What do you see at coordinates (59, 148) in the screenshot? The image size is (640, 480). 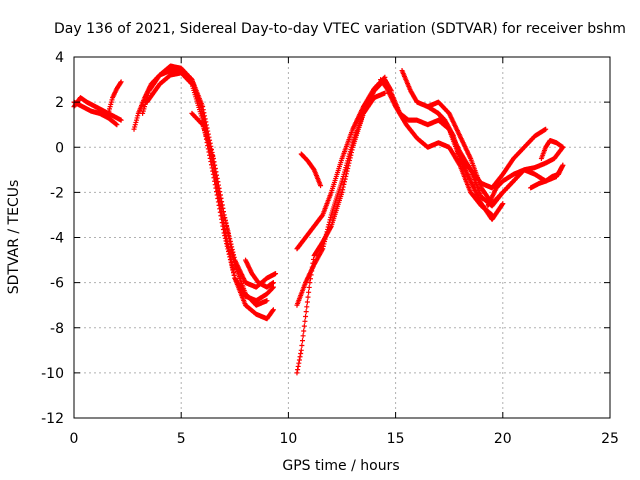 I see `y-tick-label: 0` at bounding box center [59, 148].